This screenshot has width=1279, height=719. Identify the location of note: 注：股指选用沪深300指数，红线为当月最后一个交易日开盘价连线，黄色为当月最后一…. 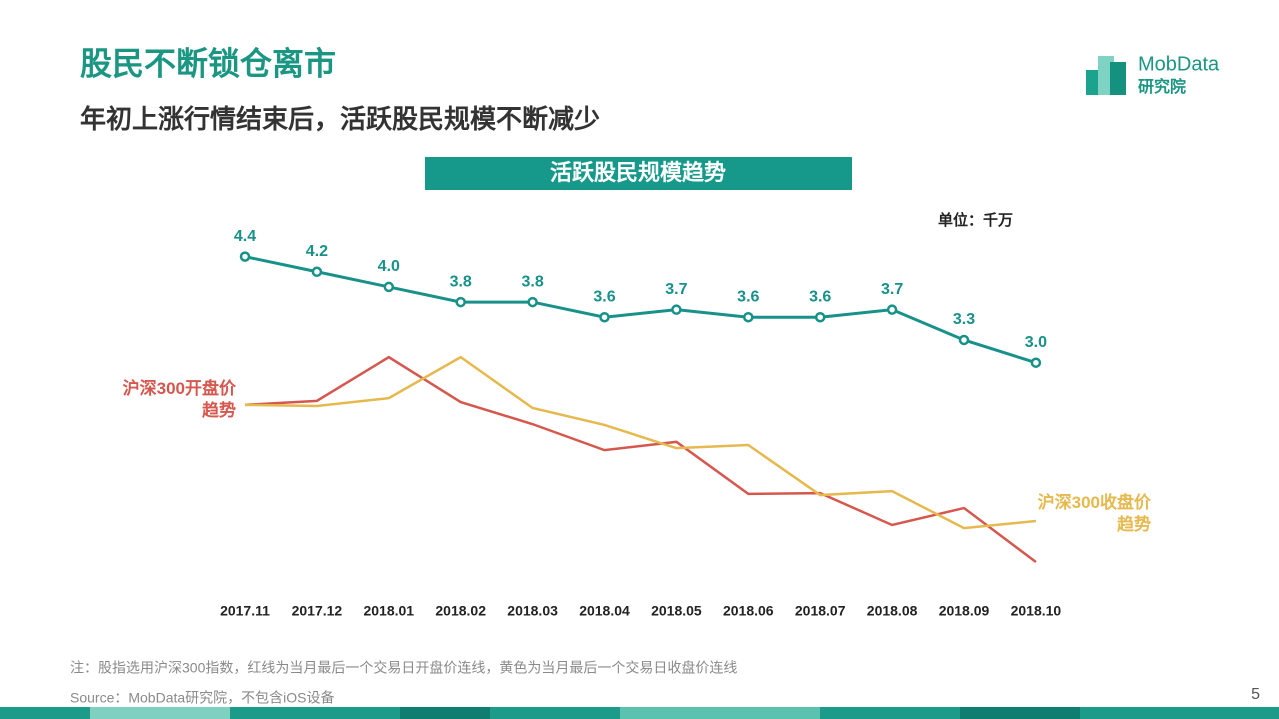
(403, 668).